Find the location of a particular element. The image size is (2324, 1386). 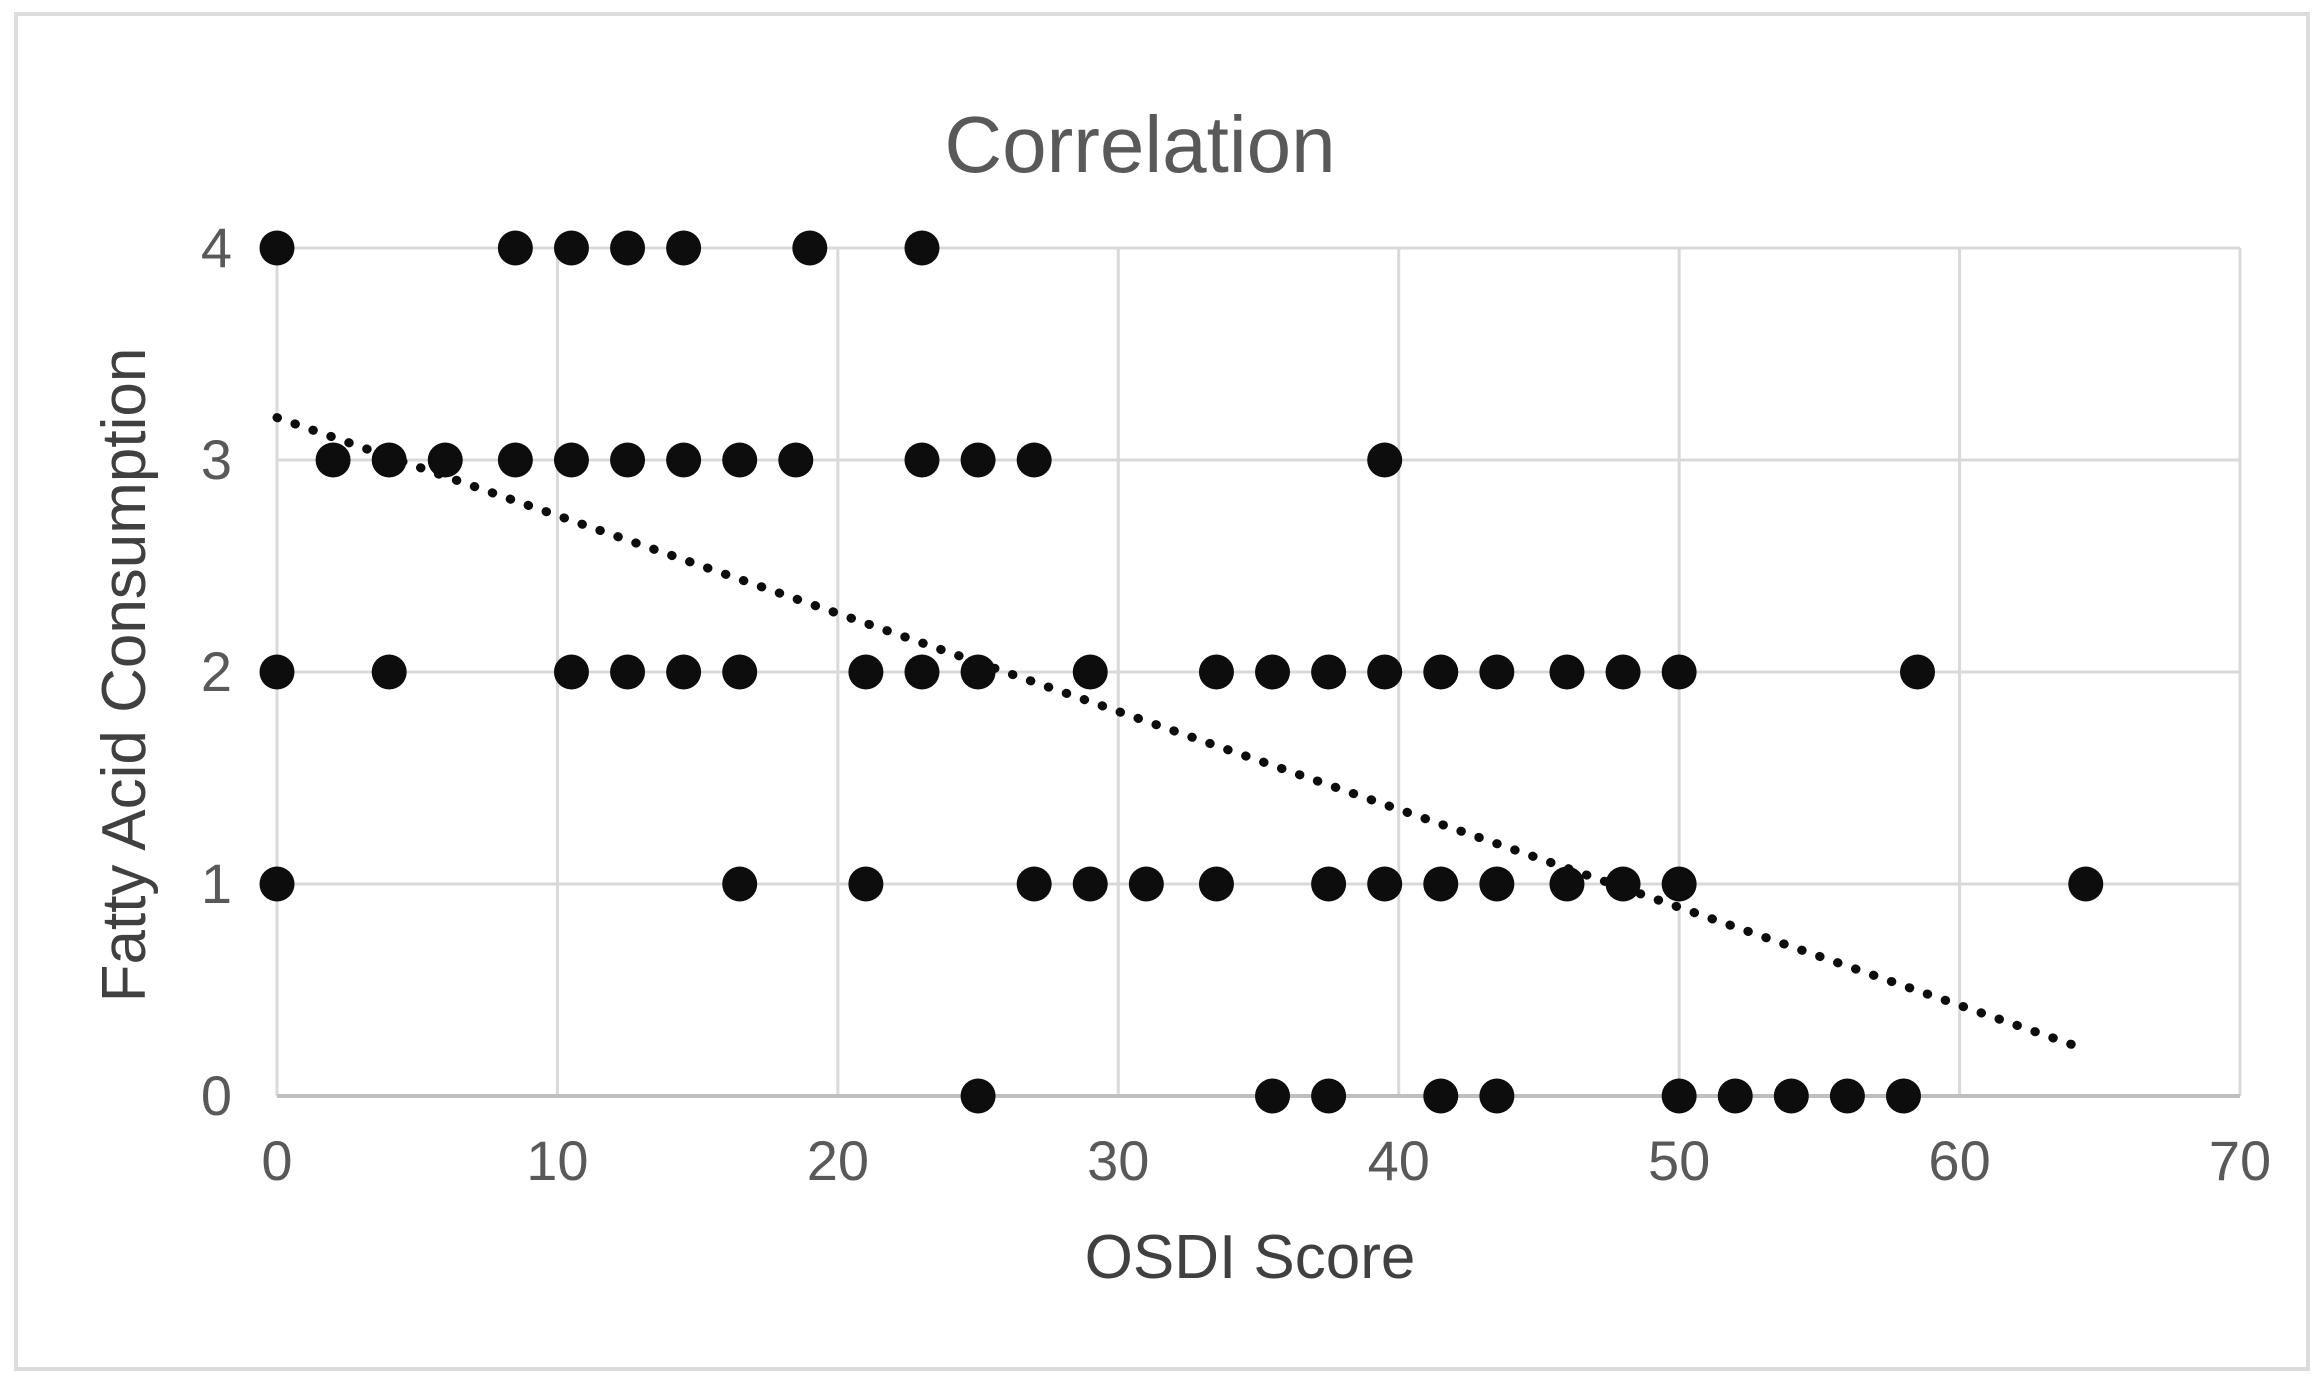

y-tick-label: 2 is located at coordinates (216, 671).